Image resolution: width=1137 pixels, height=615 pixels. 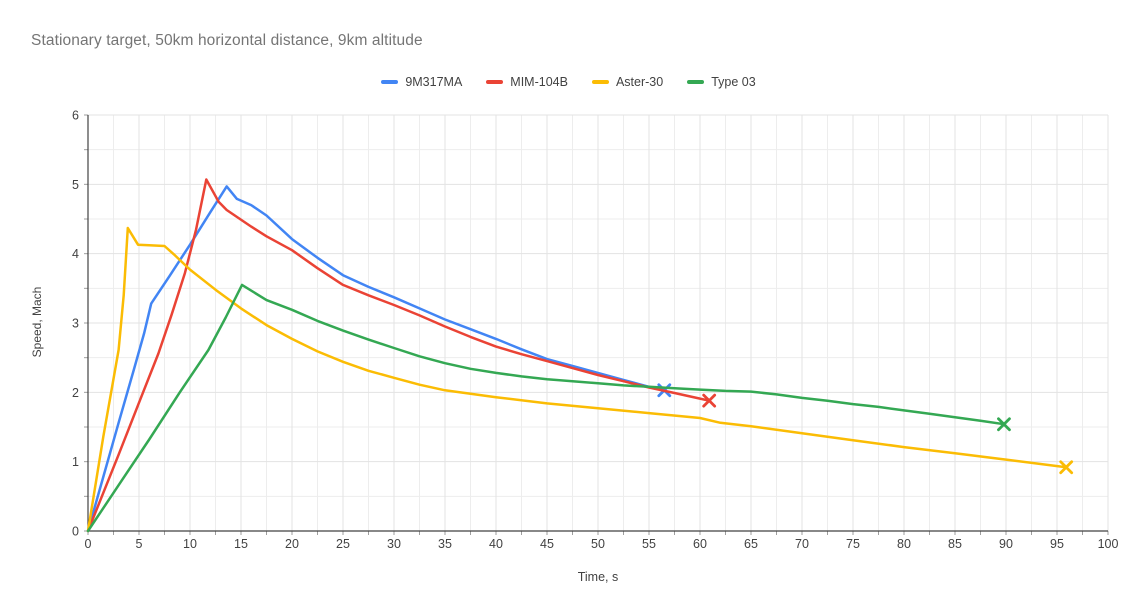 I want to click on y-tick-label: 2, so click(x=75, y=393).